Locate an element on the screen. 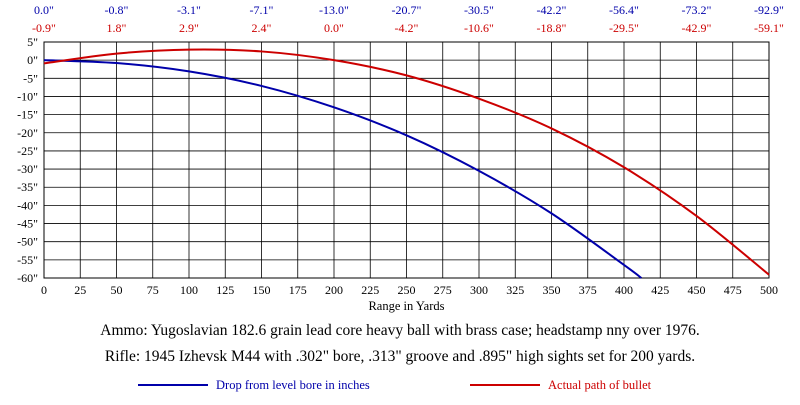  top-path-label: 0.0" is located at coordinates (334, 28).